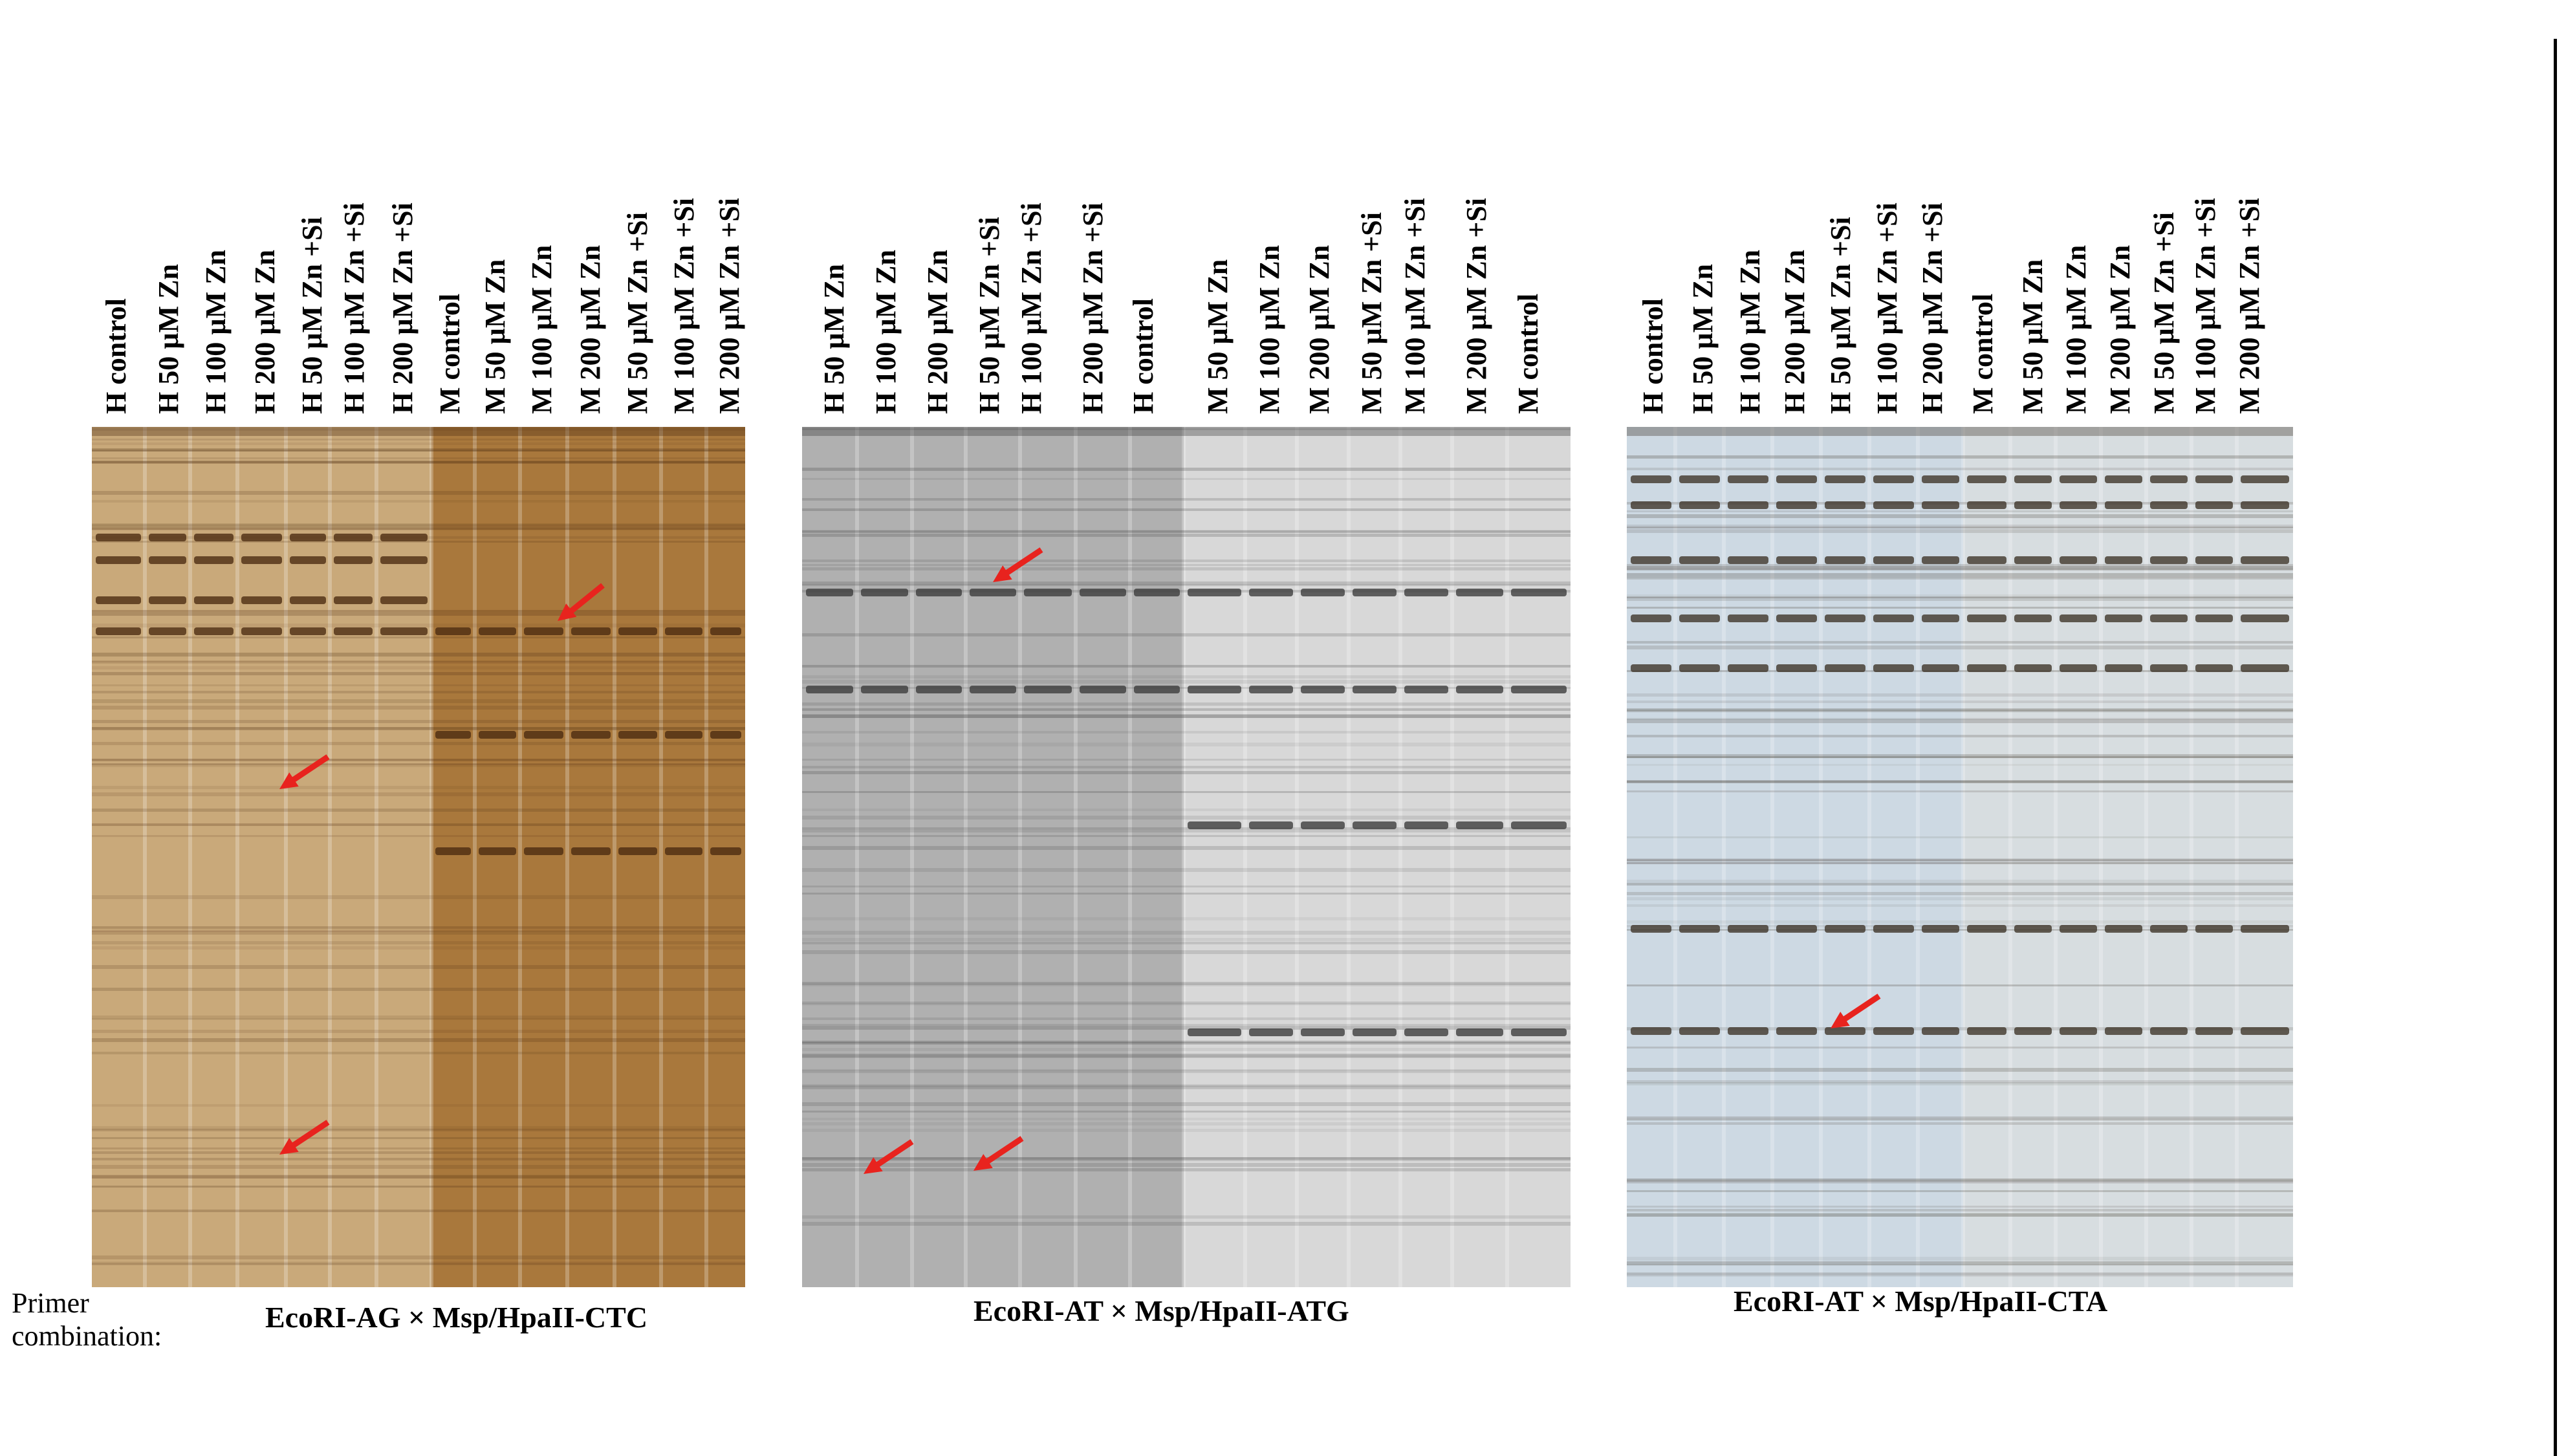  Describe the element at coordinates (542, 329) in the screenshot. I see `lane-label: M 100 µM Zn` at that location.